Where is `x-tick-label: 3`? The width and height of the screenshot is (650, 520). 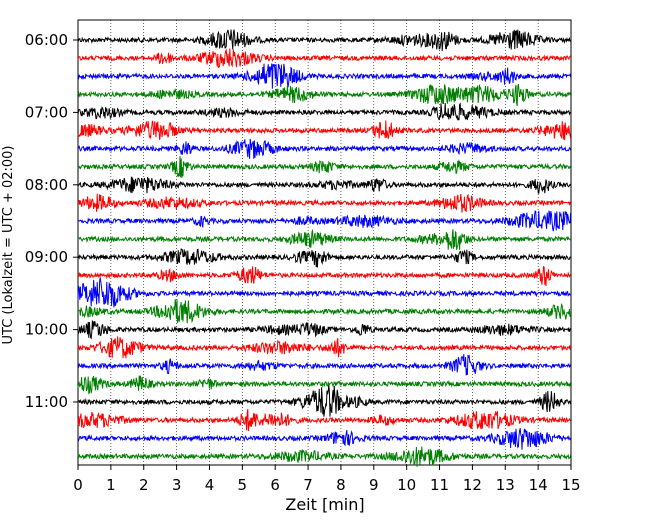
x-tick-label: 3 is located at coordinates (177, 485).